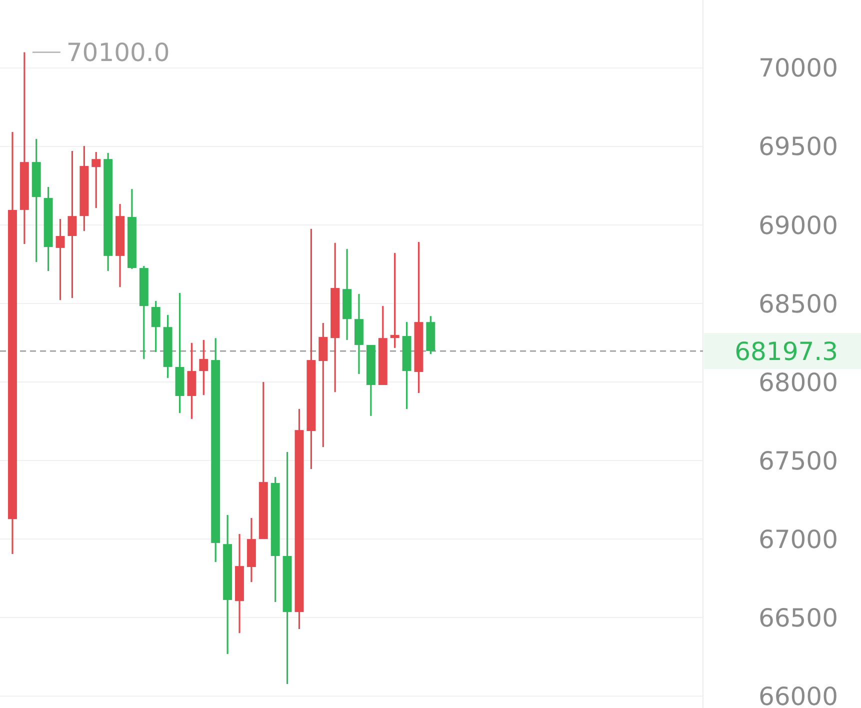 This screenshot has height=708, width=861. I want to click on y-tick-label: 69500, so click(798, 147).